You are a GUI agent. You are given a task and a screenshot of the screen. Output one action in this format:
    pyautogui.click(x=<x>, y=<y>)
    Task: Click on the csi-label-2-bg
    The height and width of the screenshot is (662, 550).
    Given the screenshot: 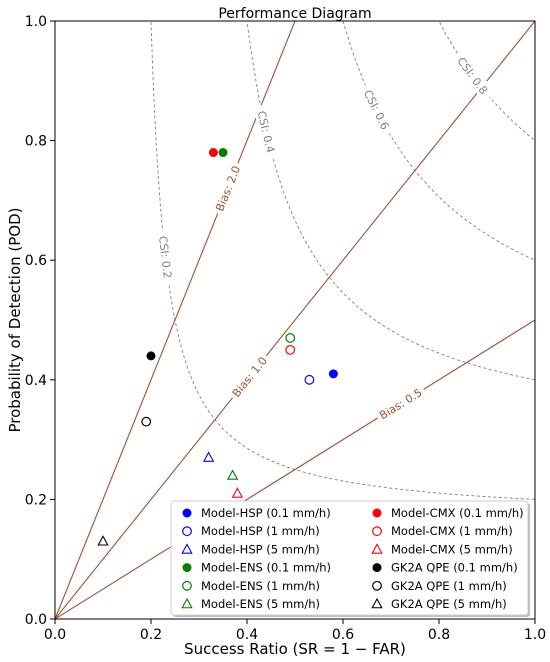 What is the action you would take?
    pyautogui.click(x=267, y=131)
    